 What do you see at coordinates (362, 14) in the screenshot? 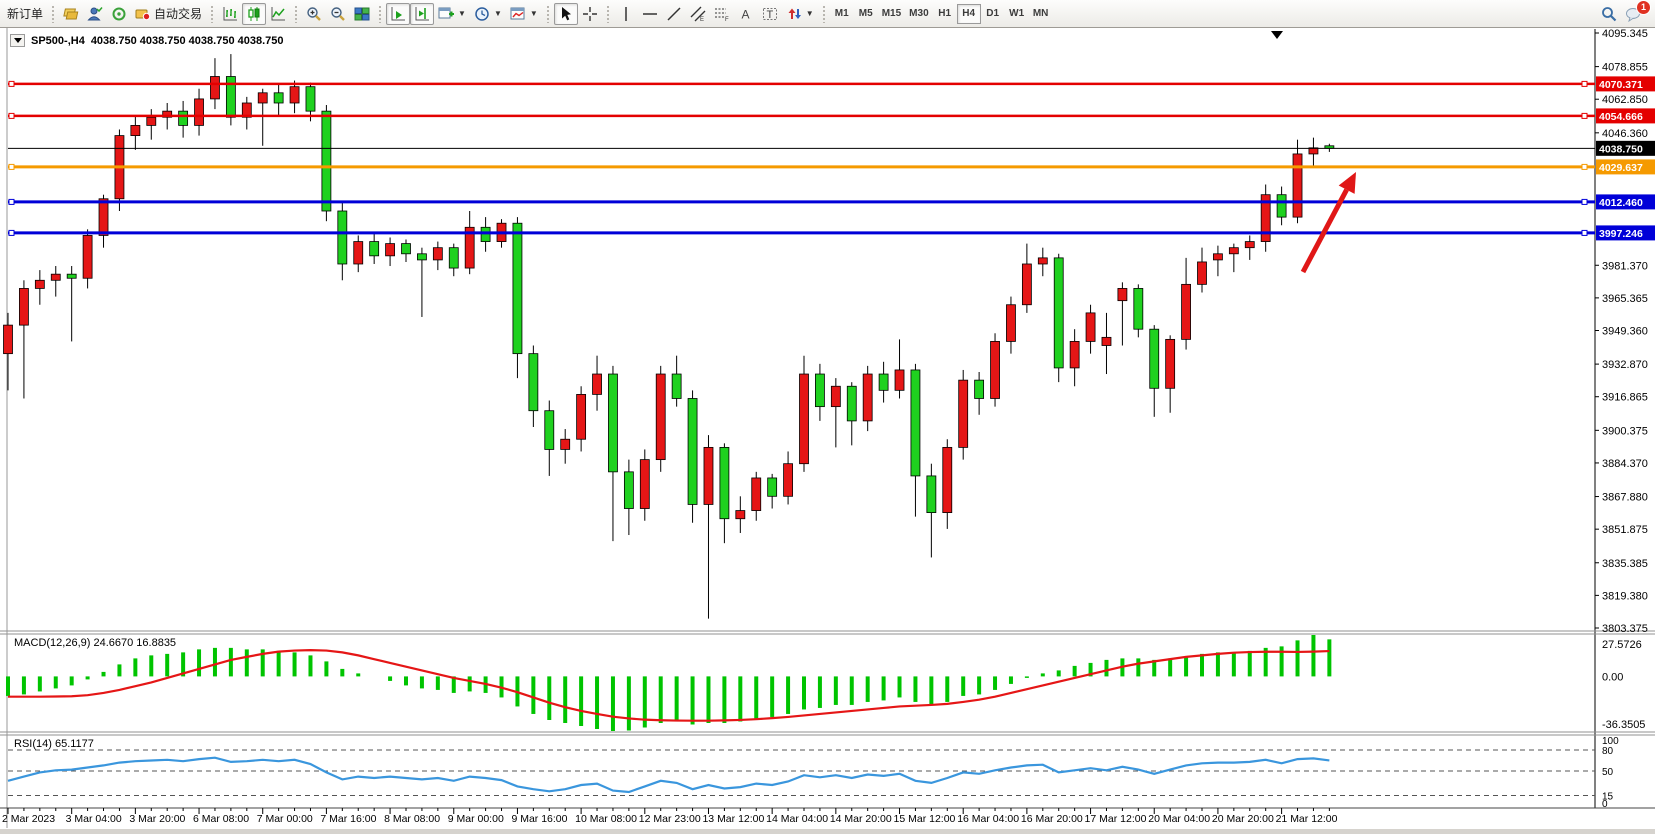
I see `tile-windows-button` at bounding box center [362, 14].